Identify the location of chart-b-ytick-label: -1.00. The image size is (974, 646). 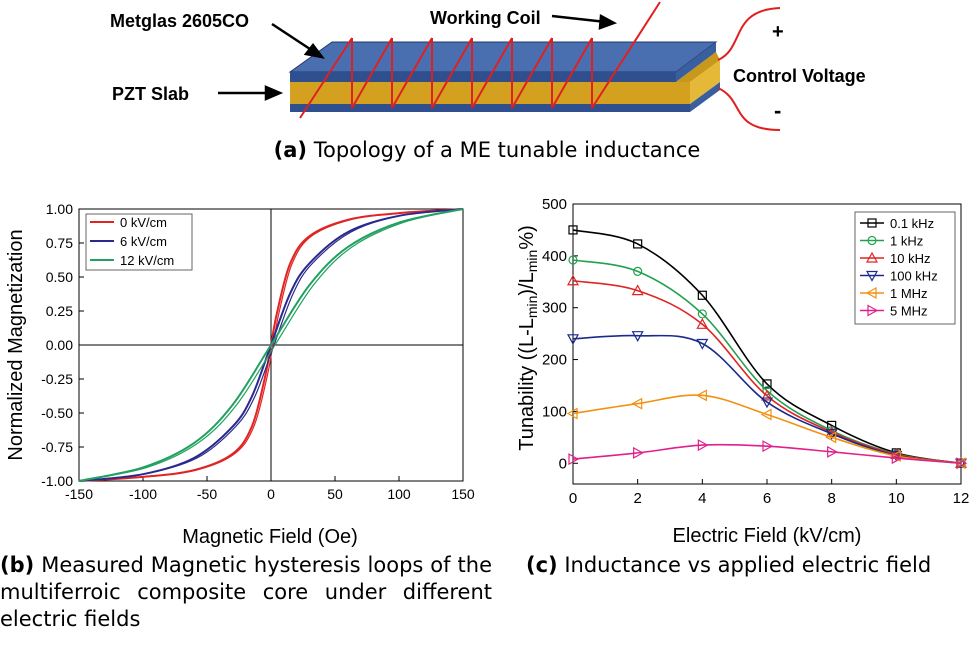
(57, 481).